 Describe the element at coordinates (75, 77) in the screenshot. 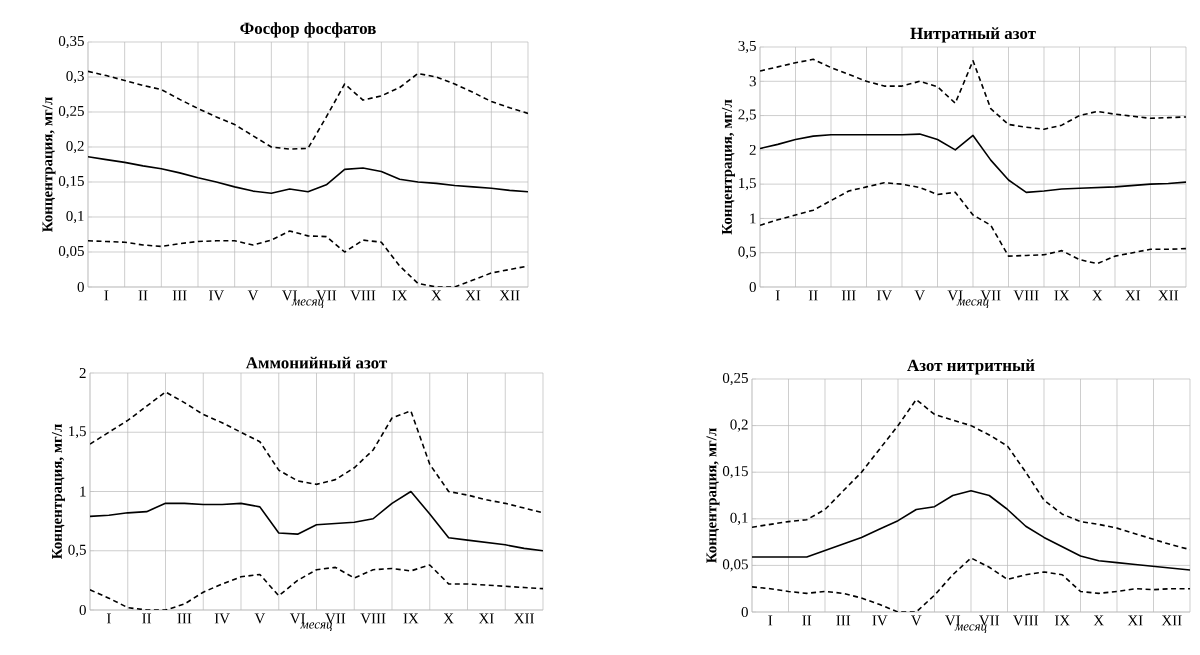

I see `y-tick-label: 0,3` at that location.